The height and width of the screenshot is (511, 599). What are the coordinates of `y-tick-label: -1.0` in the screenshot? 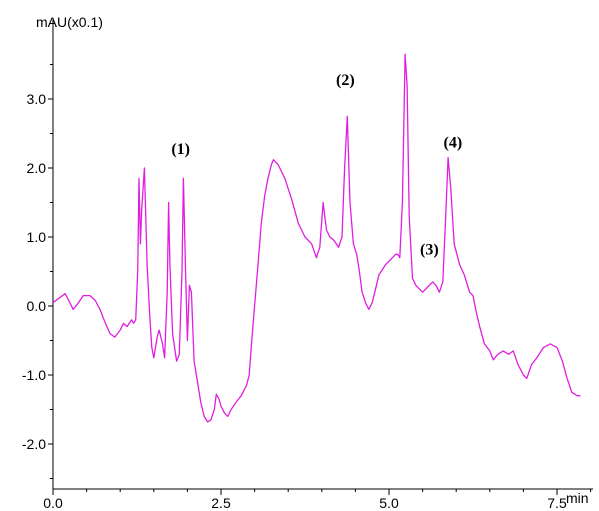 It's located at (34, 375).